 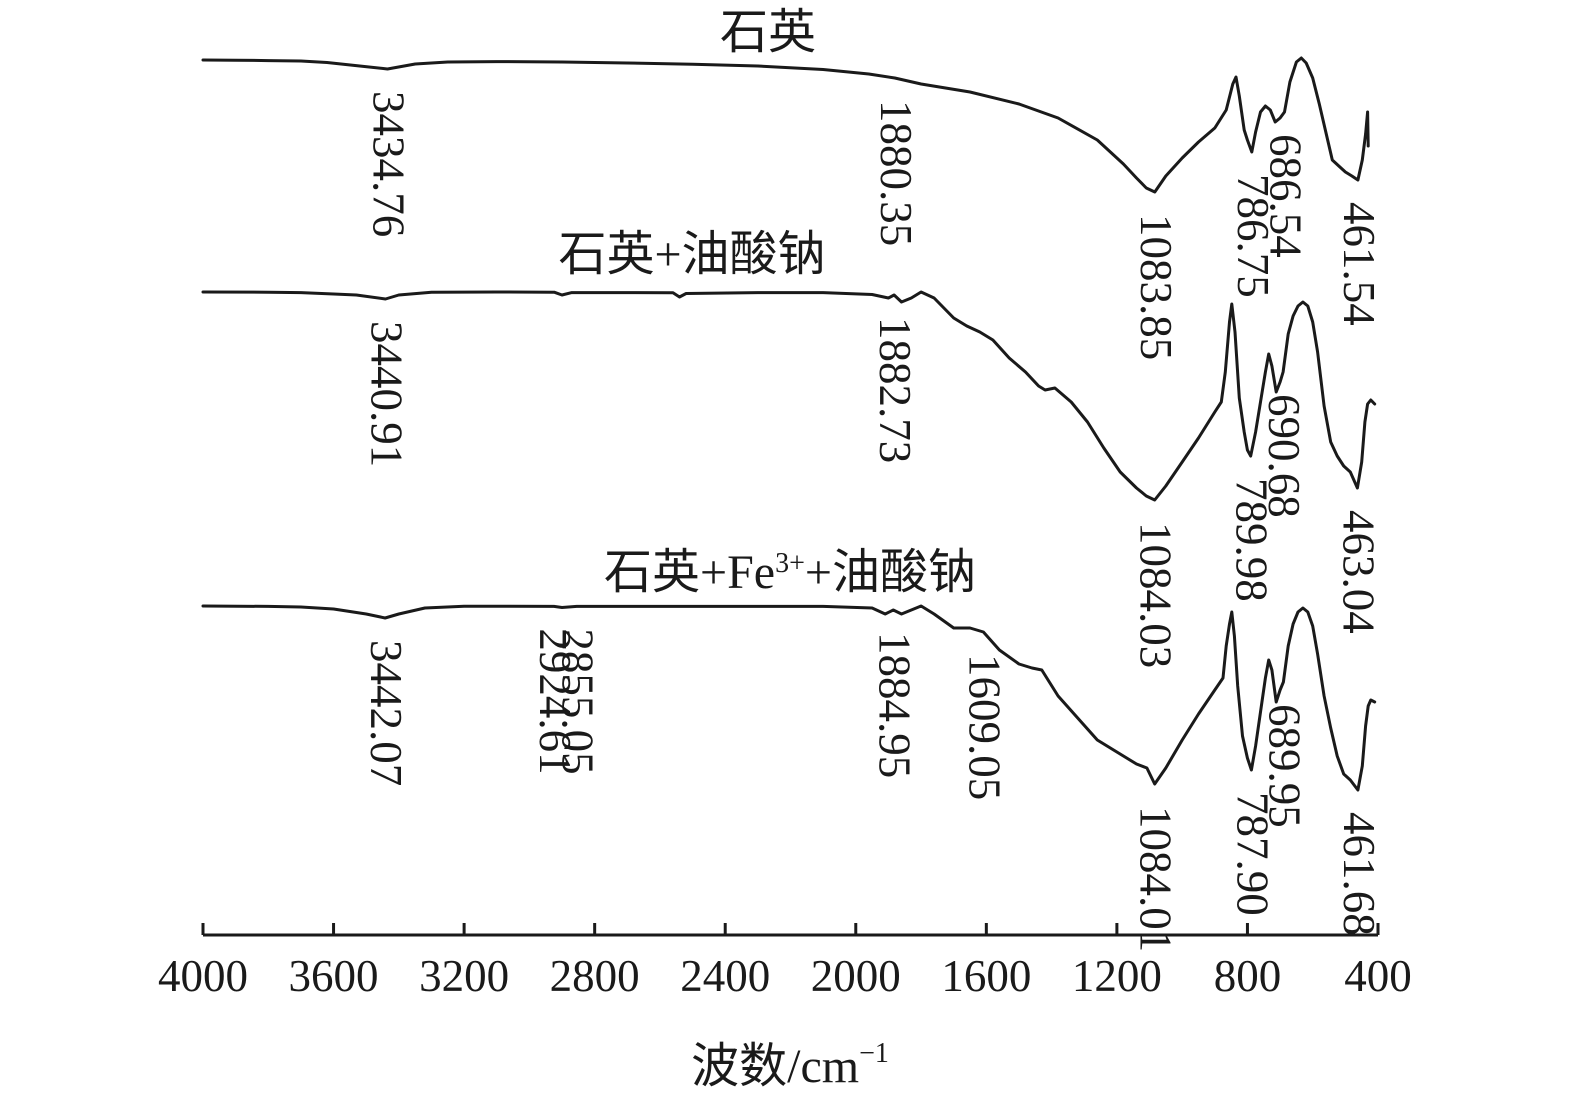 What do you see at coordinates (1284, 766) in the screenshot?
I see `peak-label-689-95: 689.95` at bounding box center [1284, 766].